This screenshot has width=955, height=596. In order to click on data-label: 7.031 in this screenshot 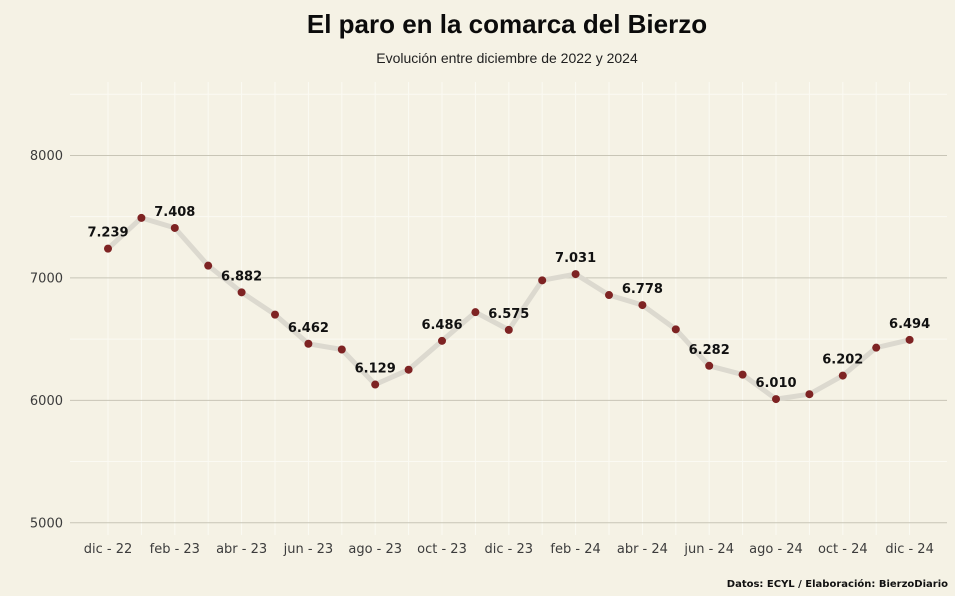, I will do `click(575, 258)`.